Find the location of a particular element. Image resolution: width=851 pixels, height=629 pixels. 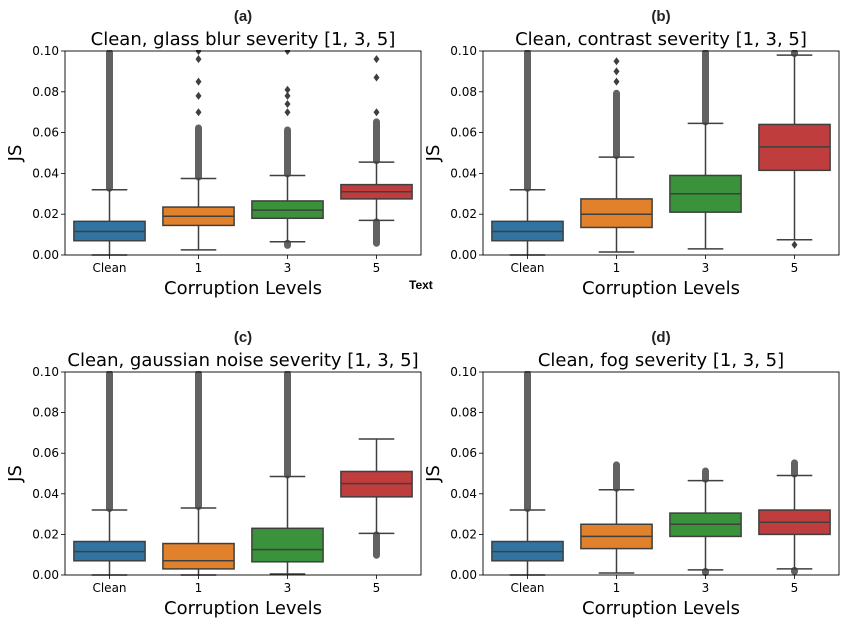

plot-area is located at coordinates (661, 473).